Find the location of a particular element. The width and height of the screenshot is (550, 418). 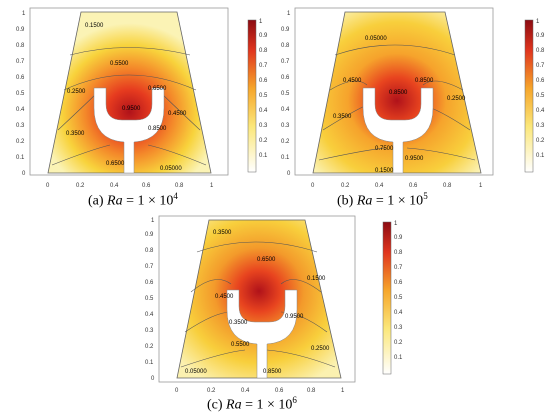

contour-label: 0.9500 is located at coordinates (131, 109).